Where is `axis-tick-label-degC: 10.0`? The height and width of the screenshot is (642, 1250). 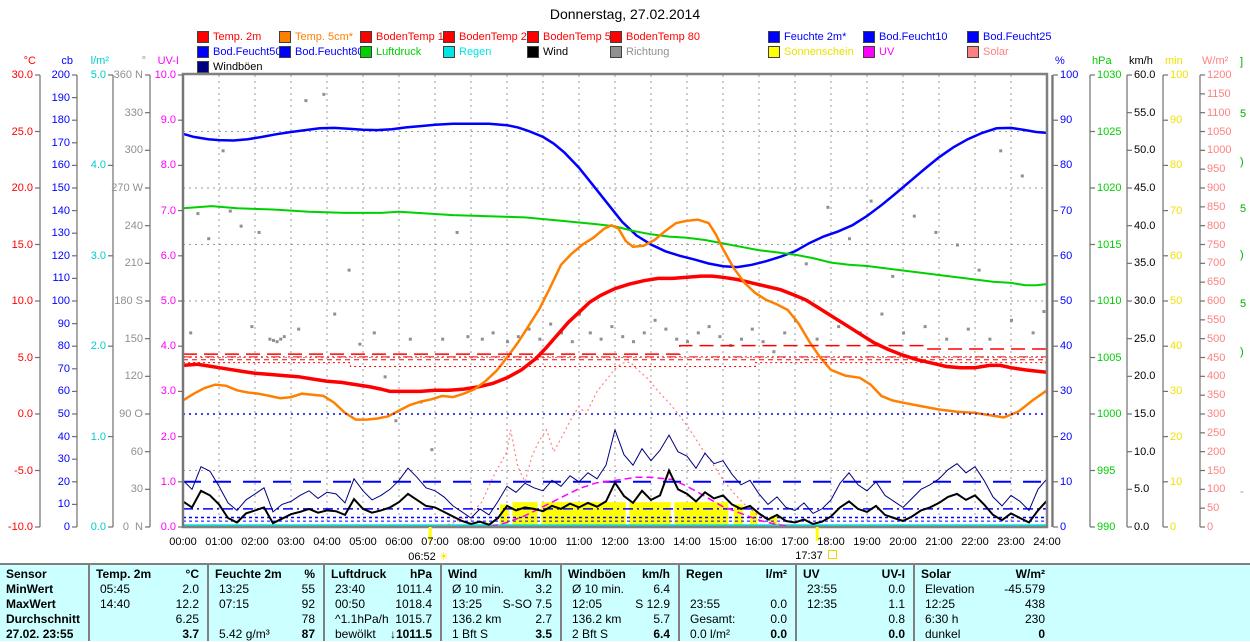 axis-tick-label-degC: 10.0 is located at coordinates (22, 301).